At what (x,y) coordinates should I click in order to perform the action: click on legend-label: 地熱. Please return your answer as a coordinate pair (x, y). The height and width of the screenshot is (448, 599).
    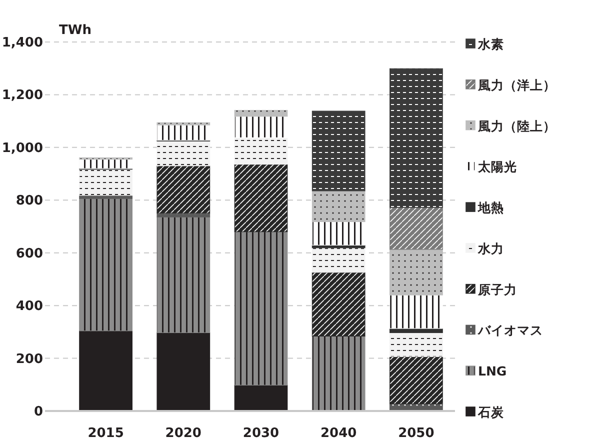
    Looking at the image, I should click on (490, 208).